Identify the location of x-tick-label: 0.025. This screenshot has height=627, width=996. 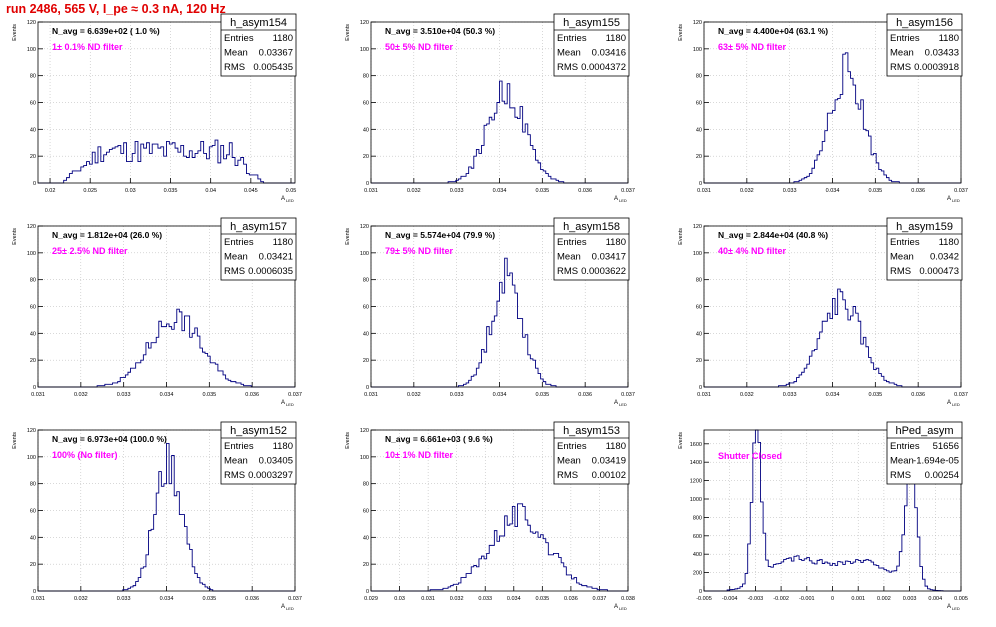
(90, 191).